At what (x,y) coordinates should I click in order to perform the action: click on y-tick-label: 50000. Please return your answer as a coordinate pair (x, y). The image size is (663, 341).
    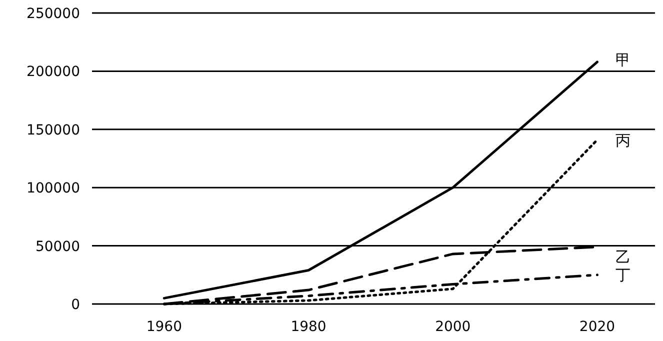
    Looking at the image, I should click on (57, 246).